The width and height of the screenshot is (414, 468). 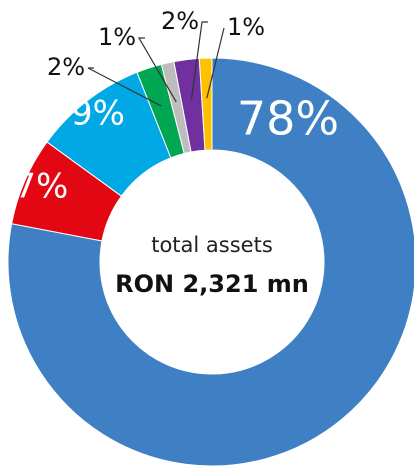 I want to click on center-label: total assets, so click(x=212, y=245).